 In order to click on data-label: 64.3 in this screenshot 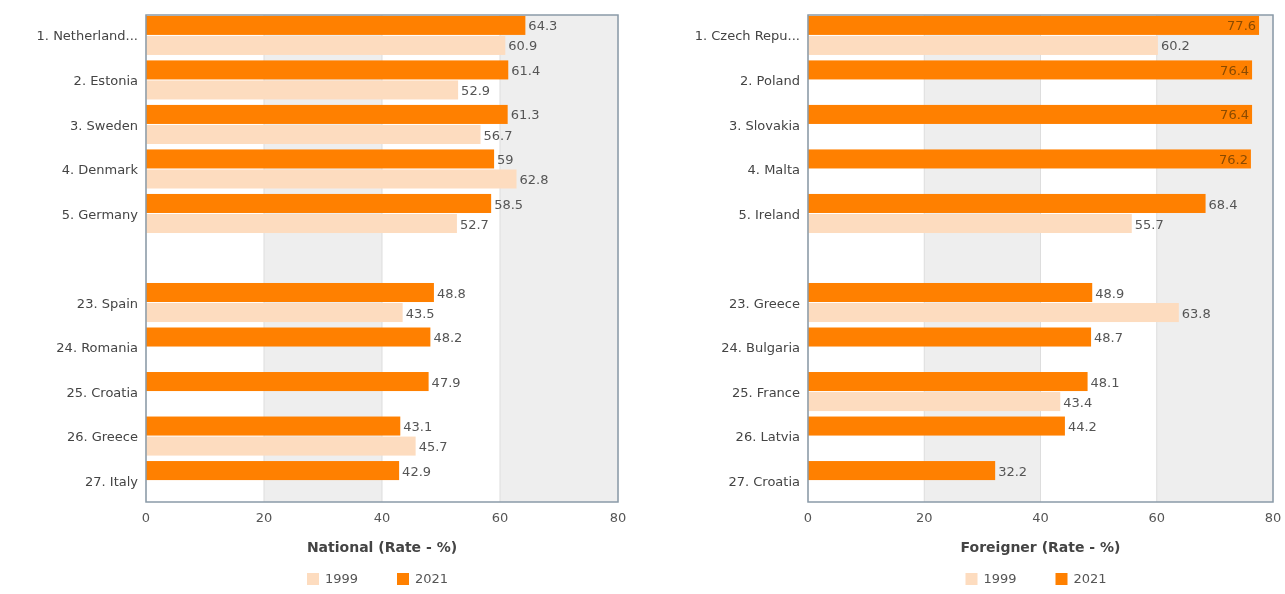, I will do `click(543, 26)`.